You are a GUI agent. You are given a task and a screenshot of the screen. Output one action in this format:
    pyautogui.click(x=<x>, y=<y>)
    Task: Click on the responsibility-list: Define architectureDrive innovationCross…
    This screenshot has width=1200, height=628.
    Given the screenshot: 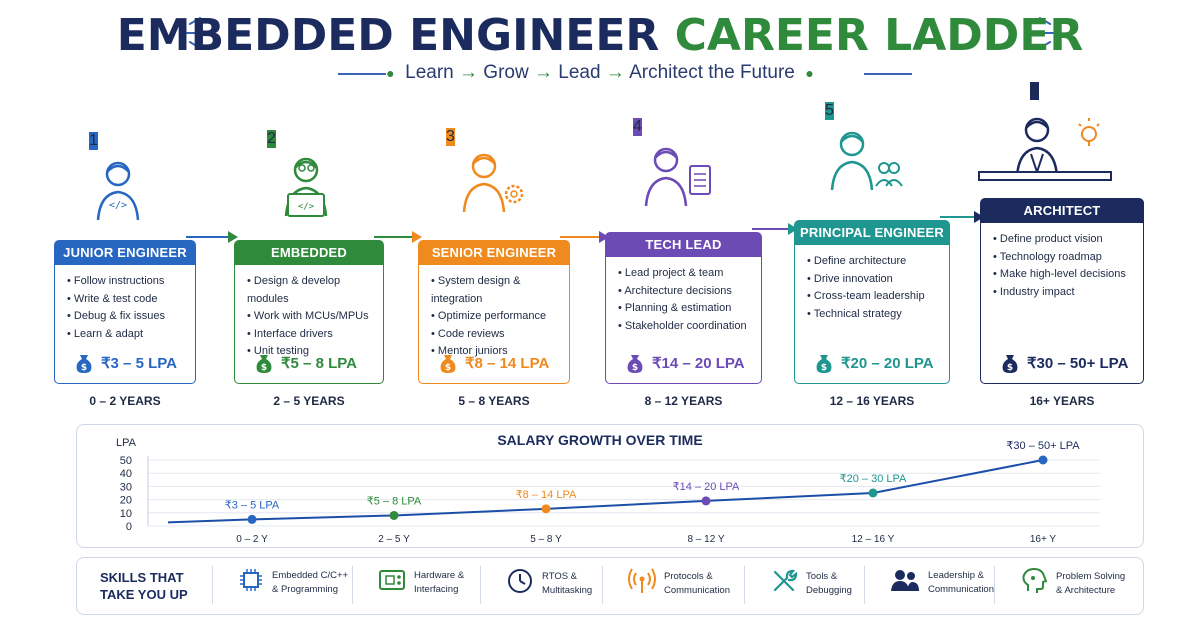 What is the action you would take?
    pyautogui.click(x=872, y=284)
    